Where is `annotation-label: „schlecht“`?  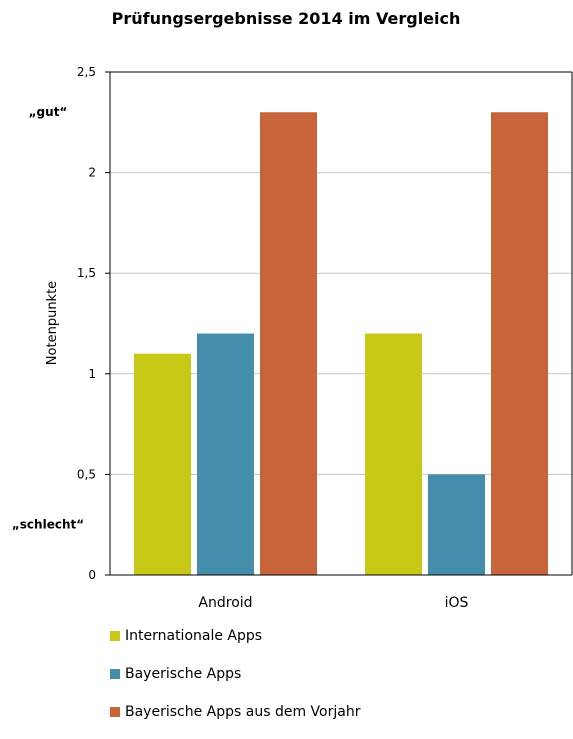 annotation-label: „schlecht“ is located at coordinates (48, 525).